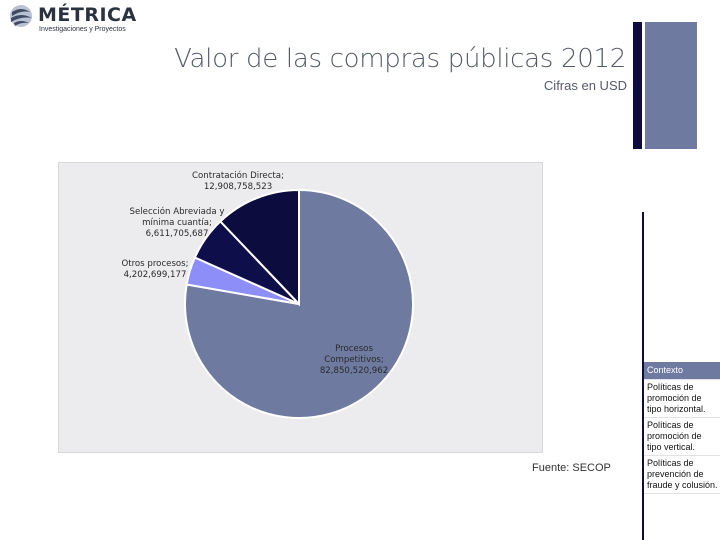 The image size is (720, 540). Describe the element at coordinates (238, 181) in the screenshot. I see `pie-label-4: Contratación Directa; 12,908,758,523` at that location.